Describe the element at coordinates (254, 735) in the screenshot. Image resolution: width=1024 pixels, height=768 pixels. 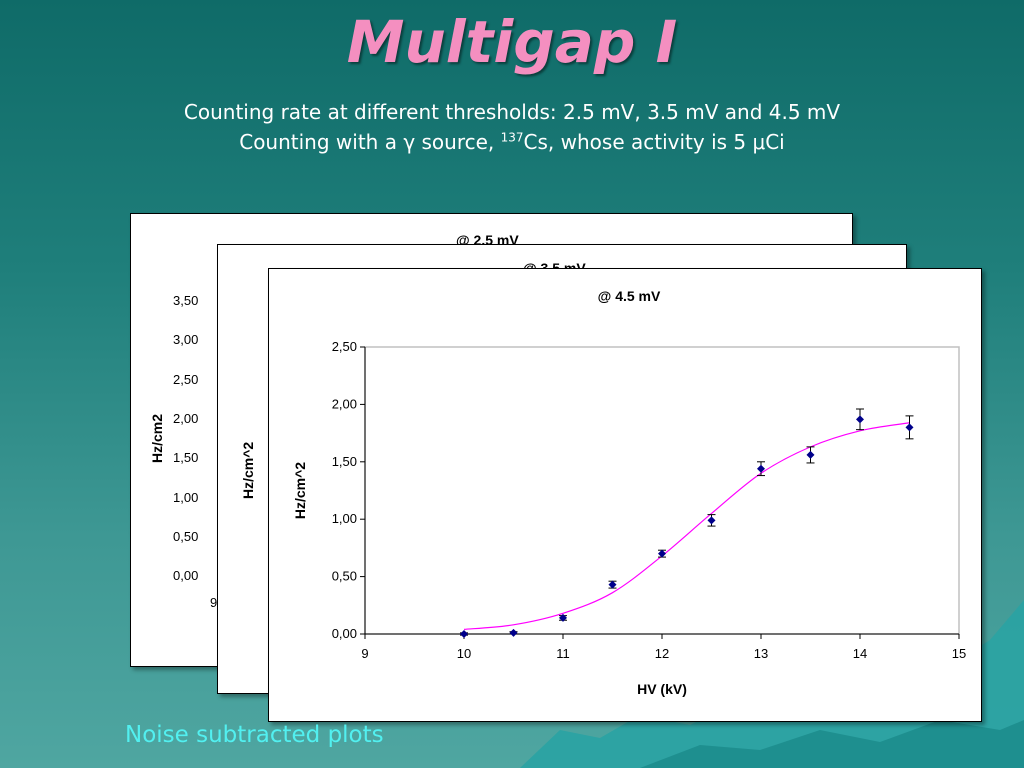
I see `footer-note: Noise subtracted plots` at that location.